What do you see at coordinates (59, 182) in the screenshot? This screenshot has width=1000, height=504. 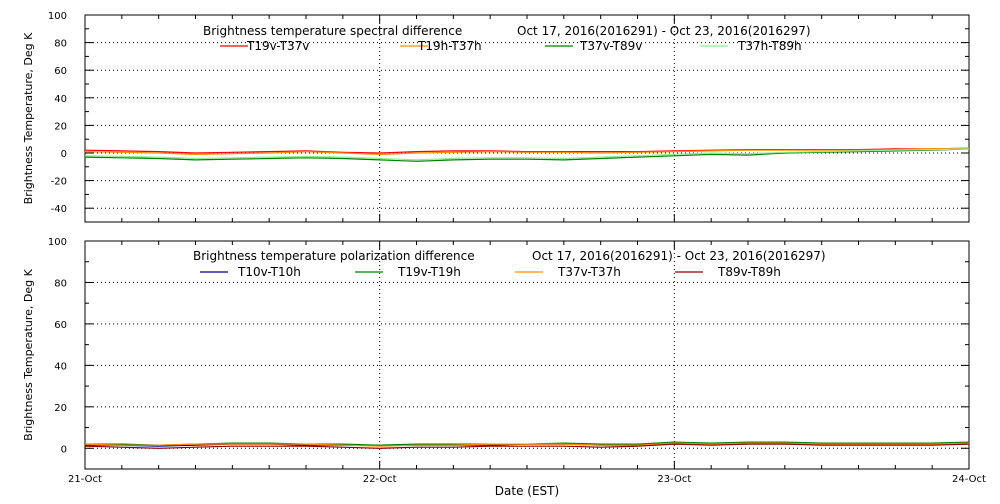 I see `y-tick-label: -20` at bounding box center [59, 182].